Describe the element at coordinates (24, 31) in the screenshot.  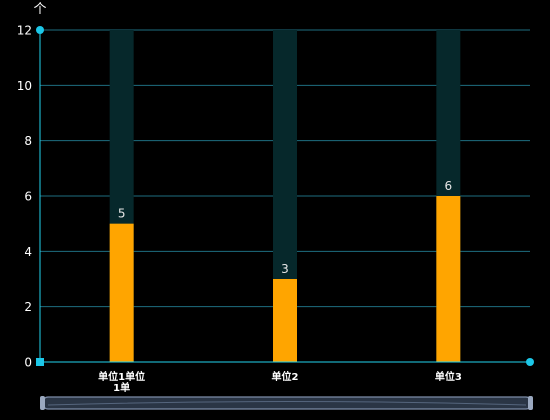
I see `y-tick-label: 12` at that location.